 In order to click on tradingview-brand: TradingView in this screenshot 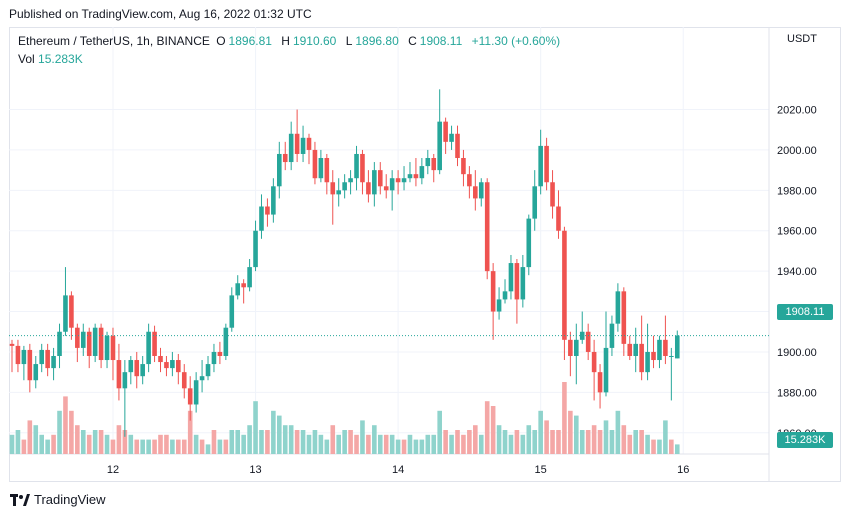, I will do `click(58, 499)`.